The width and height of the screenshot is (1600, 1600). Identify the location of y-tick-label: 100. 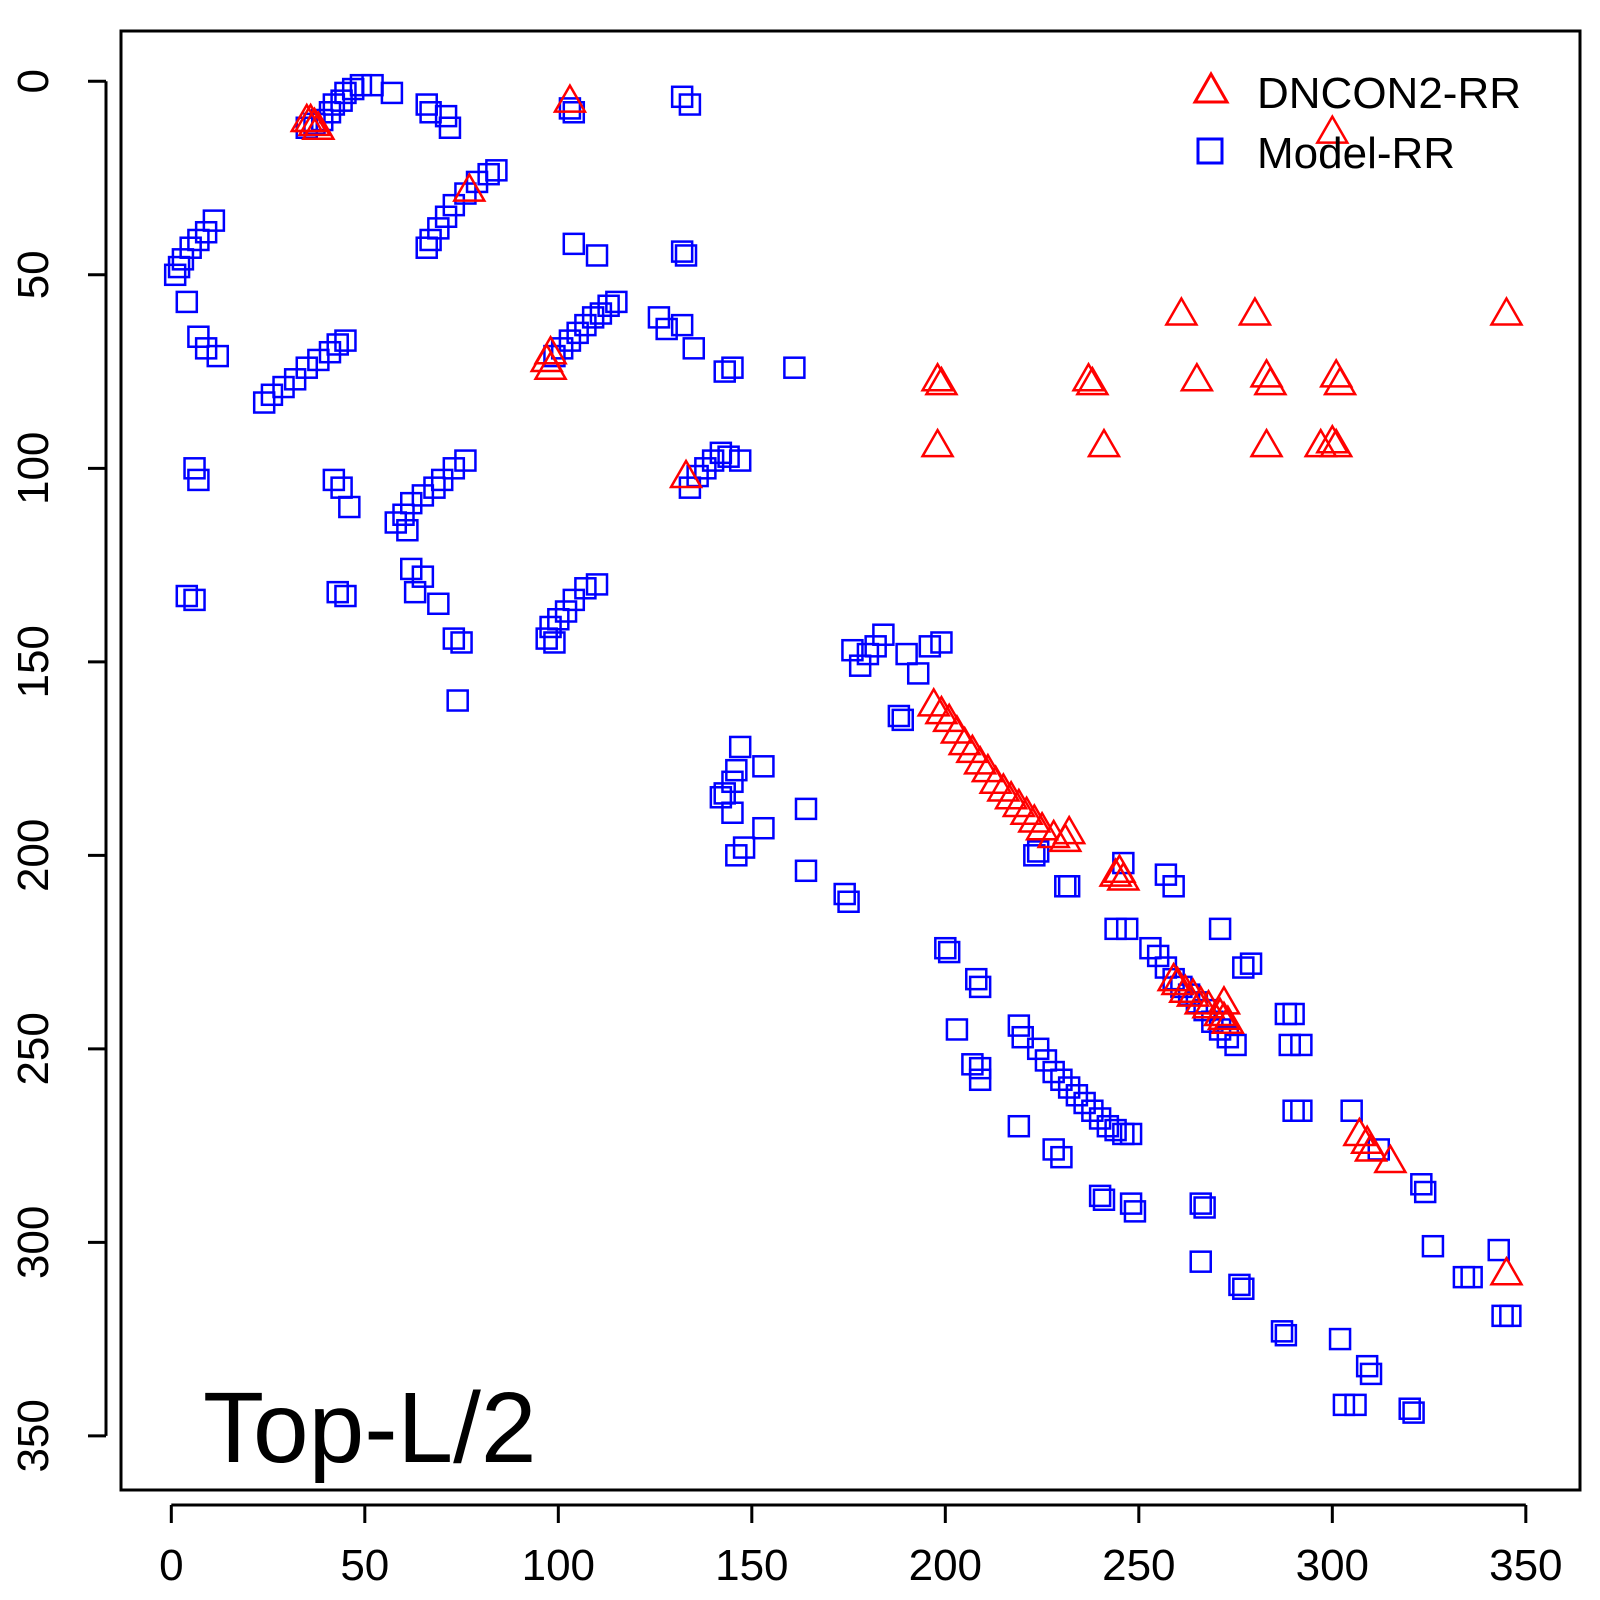
(33, 468).